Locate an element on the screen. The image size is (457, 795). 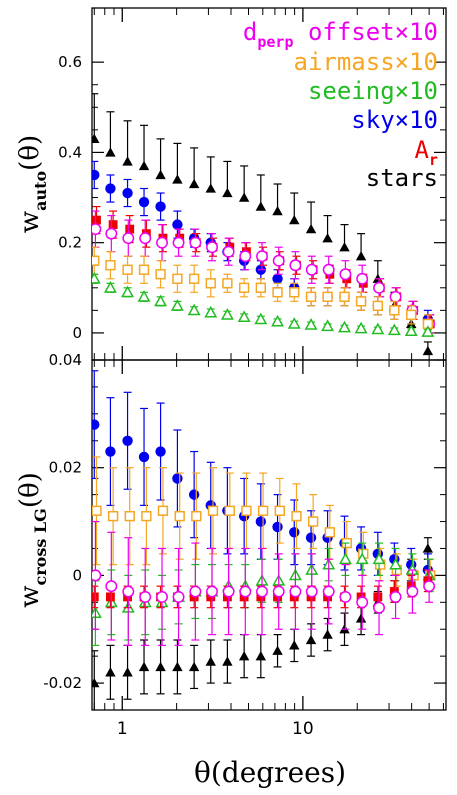
legend-entry: sky×10 is located at coordinates (394, 120).